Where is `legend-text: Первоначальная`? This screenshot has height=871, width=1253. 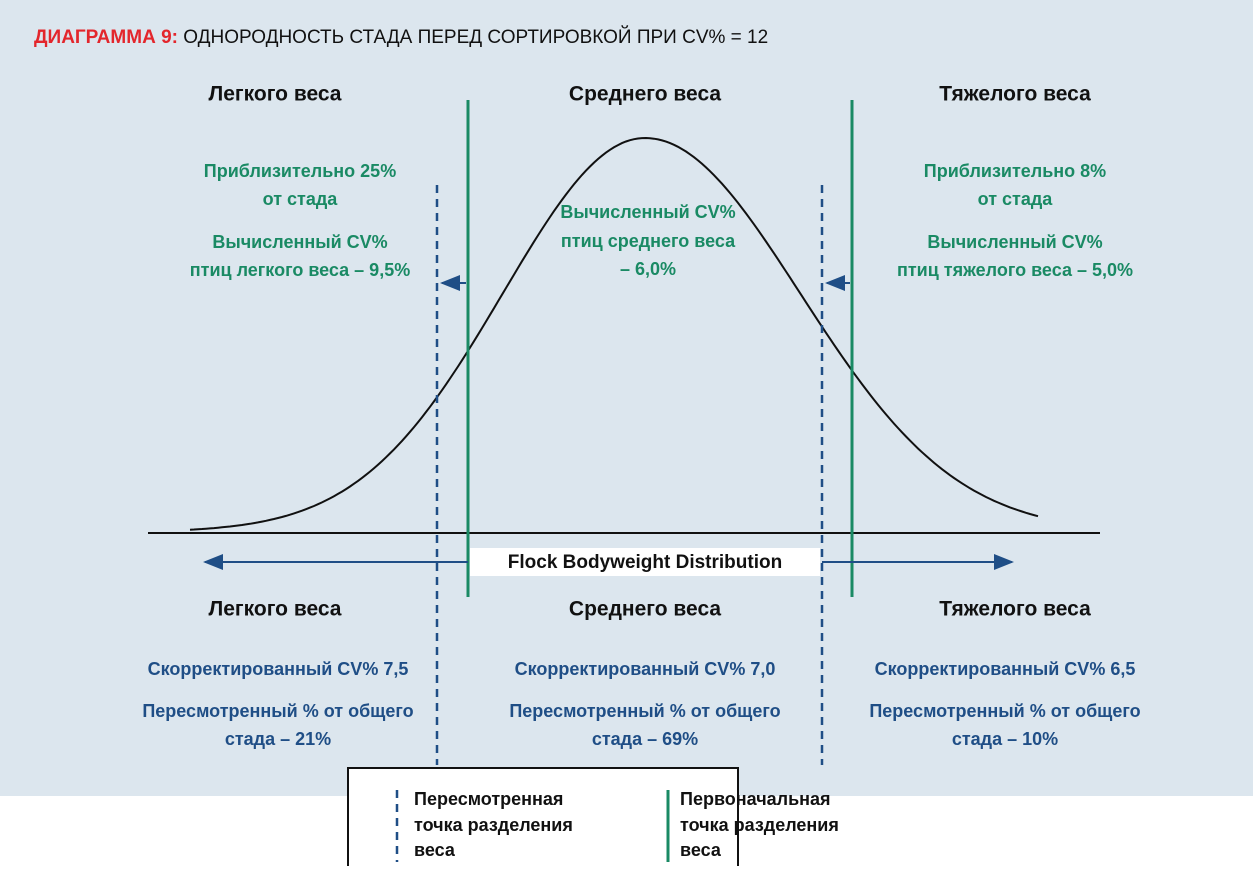
legend-text: Первоначальная is located at coordinates (755, 799).